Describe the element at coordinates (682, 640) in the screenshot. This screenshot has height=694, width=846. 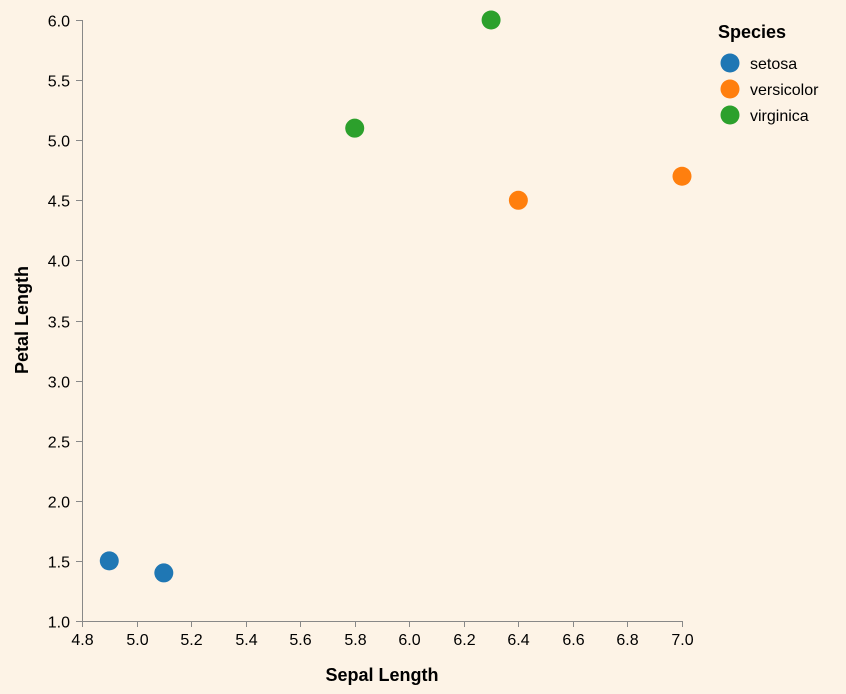
I see `x-tick-label: 7.0` at that location.